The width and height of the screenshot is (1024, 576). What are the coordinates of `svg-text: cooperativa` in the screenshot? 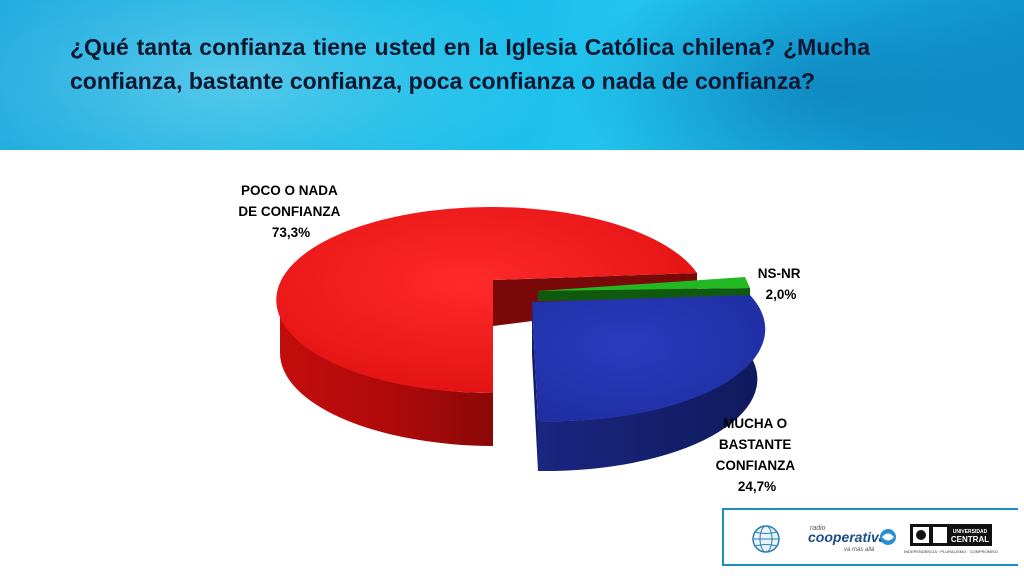 It's located at (847, 537).